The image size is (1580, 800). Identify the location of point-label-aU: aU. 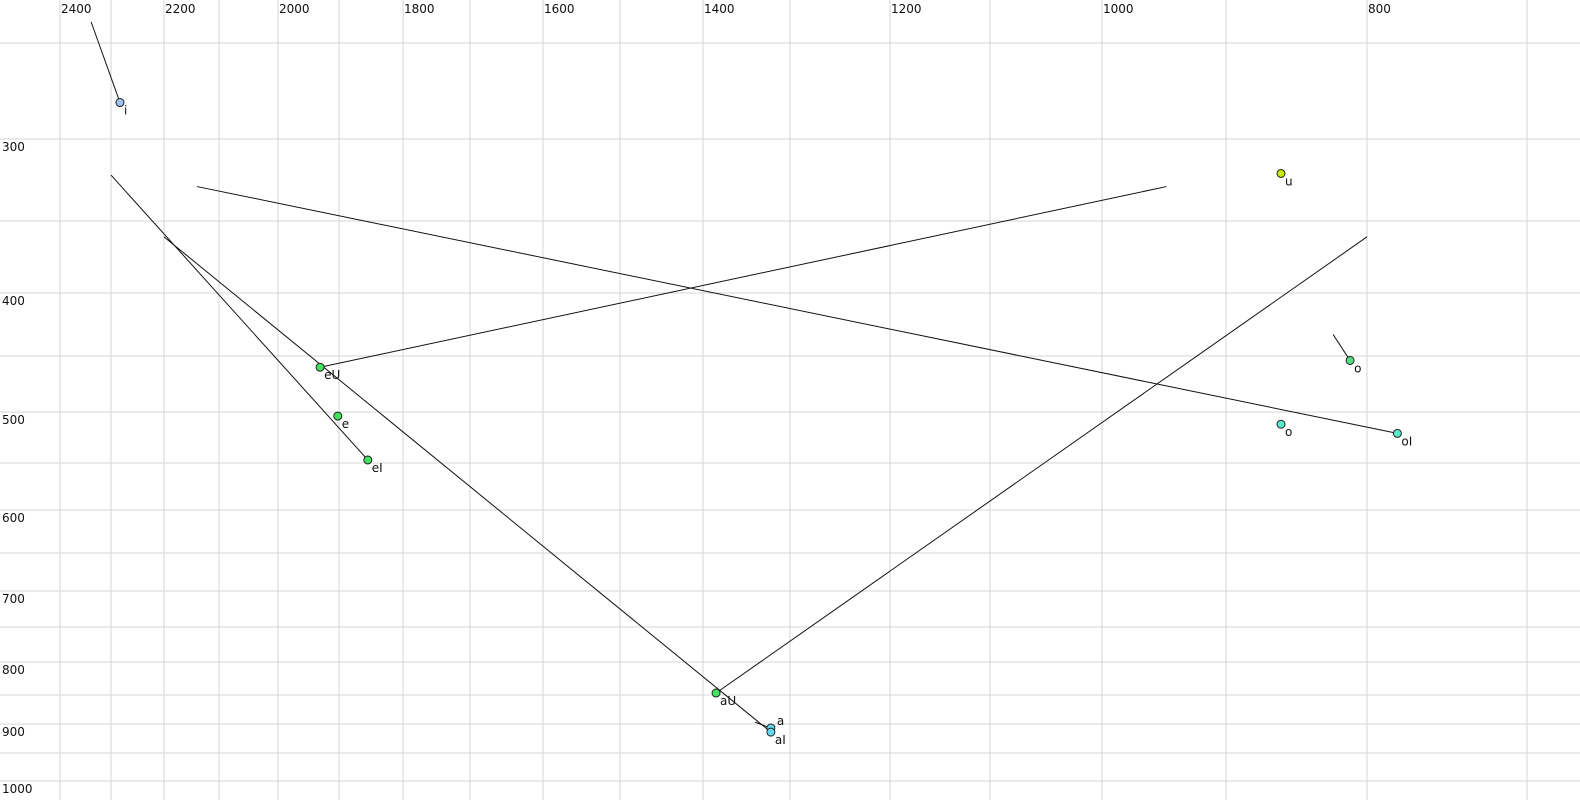
(728, 701).